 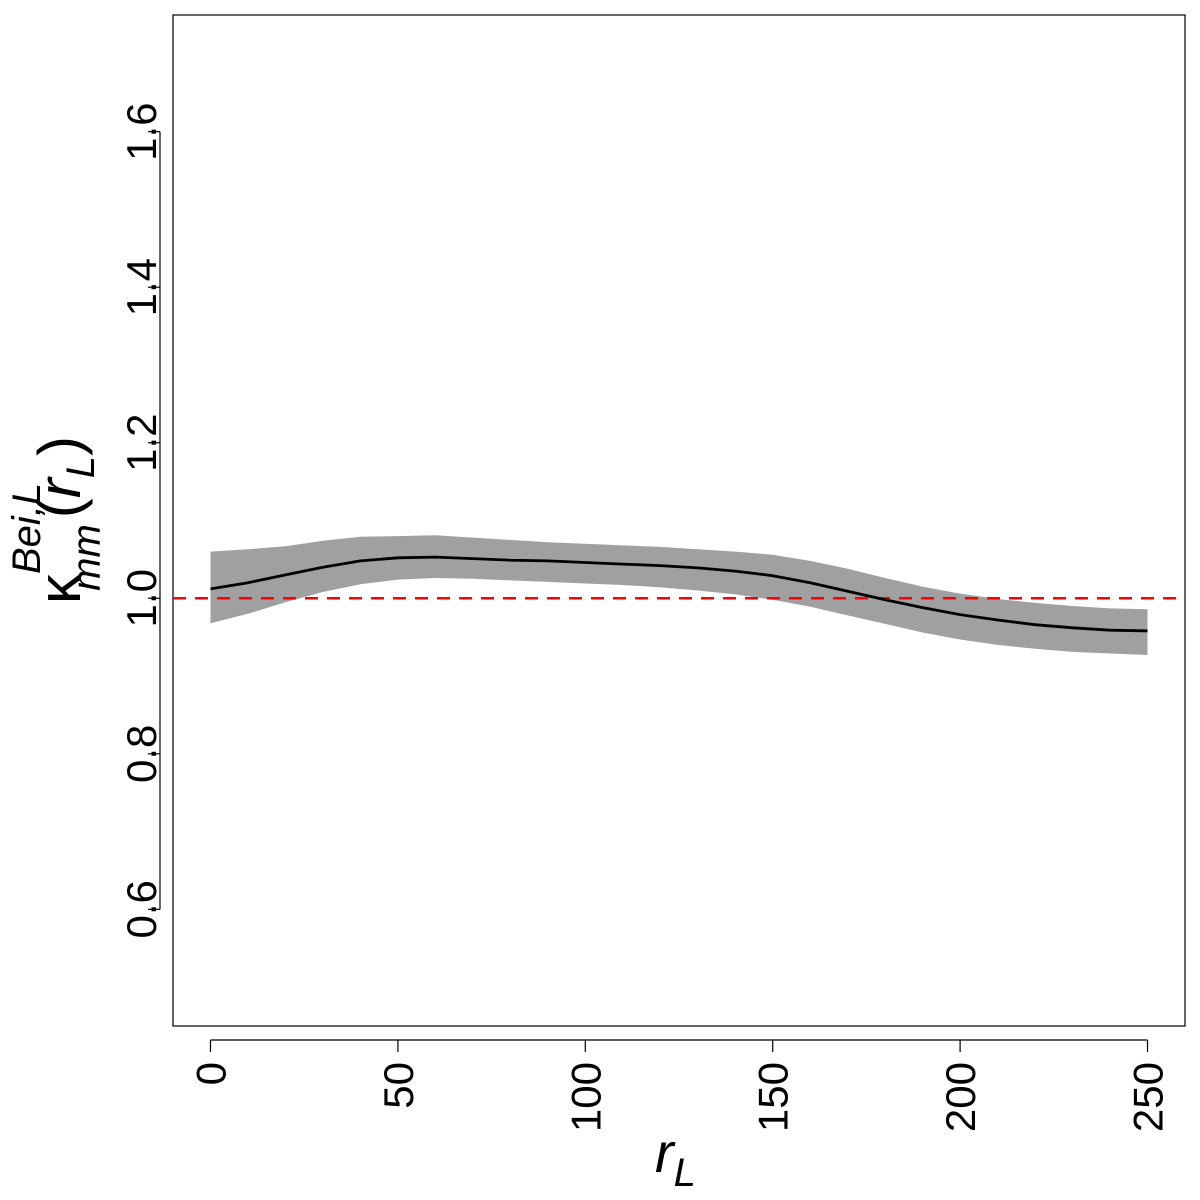 I want to click on y-tick-label: 0.6, so click(x=141, y=909).